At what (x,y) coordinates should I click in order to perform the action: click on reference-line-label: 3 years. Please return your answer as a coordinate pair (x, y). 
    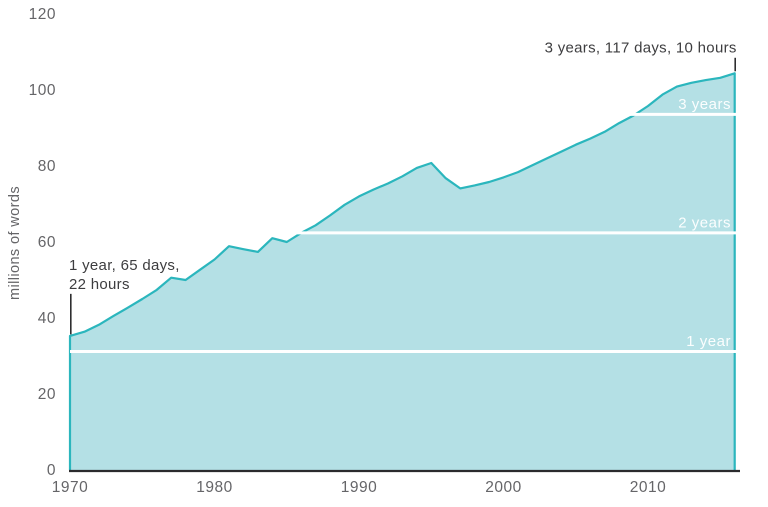
    Looking at the image, I should click on (704, 104).